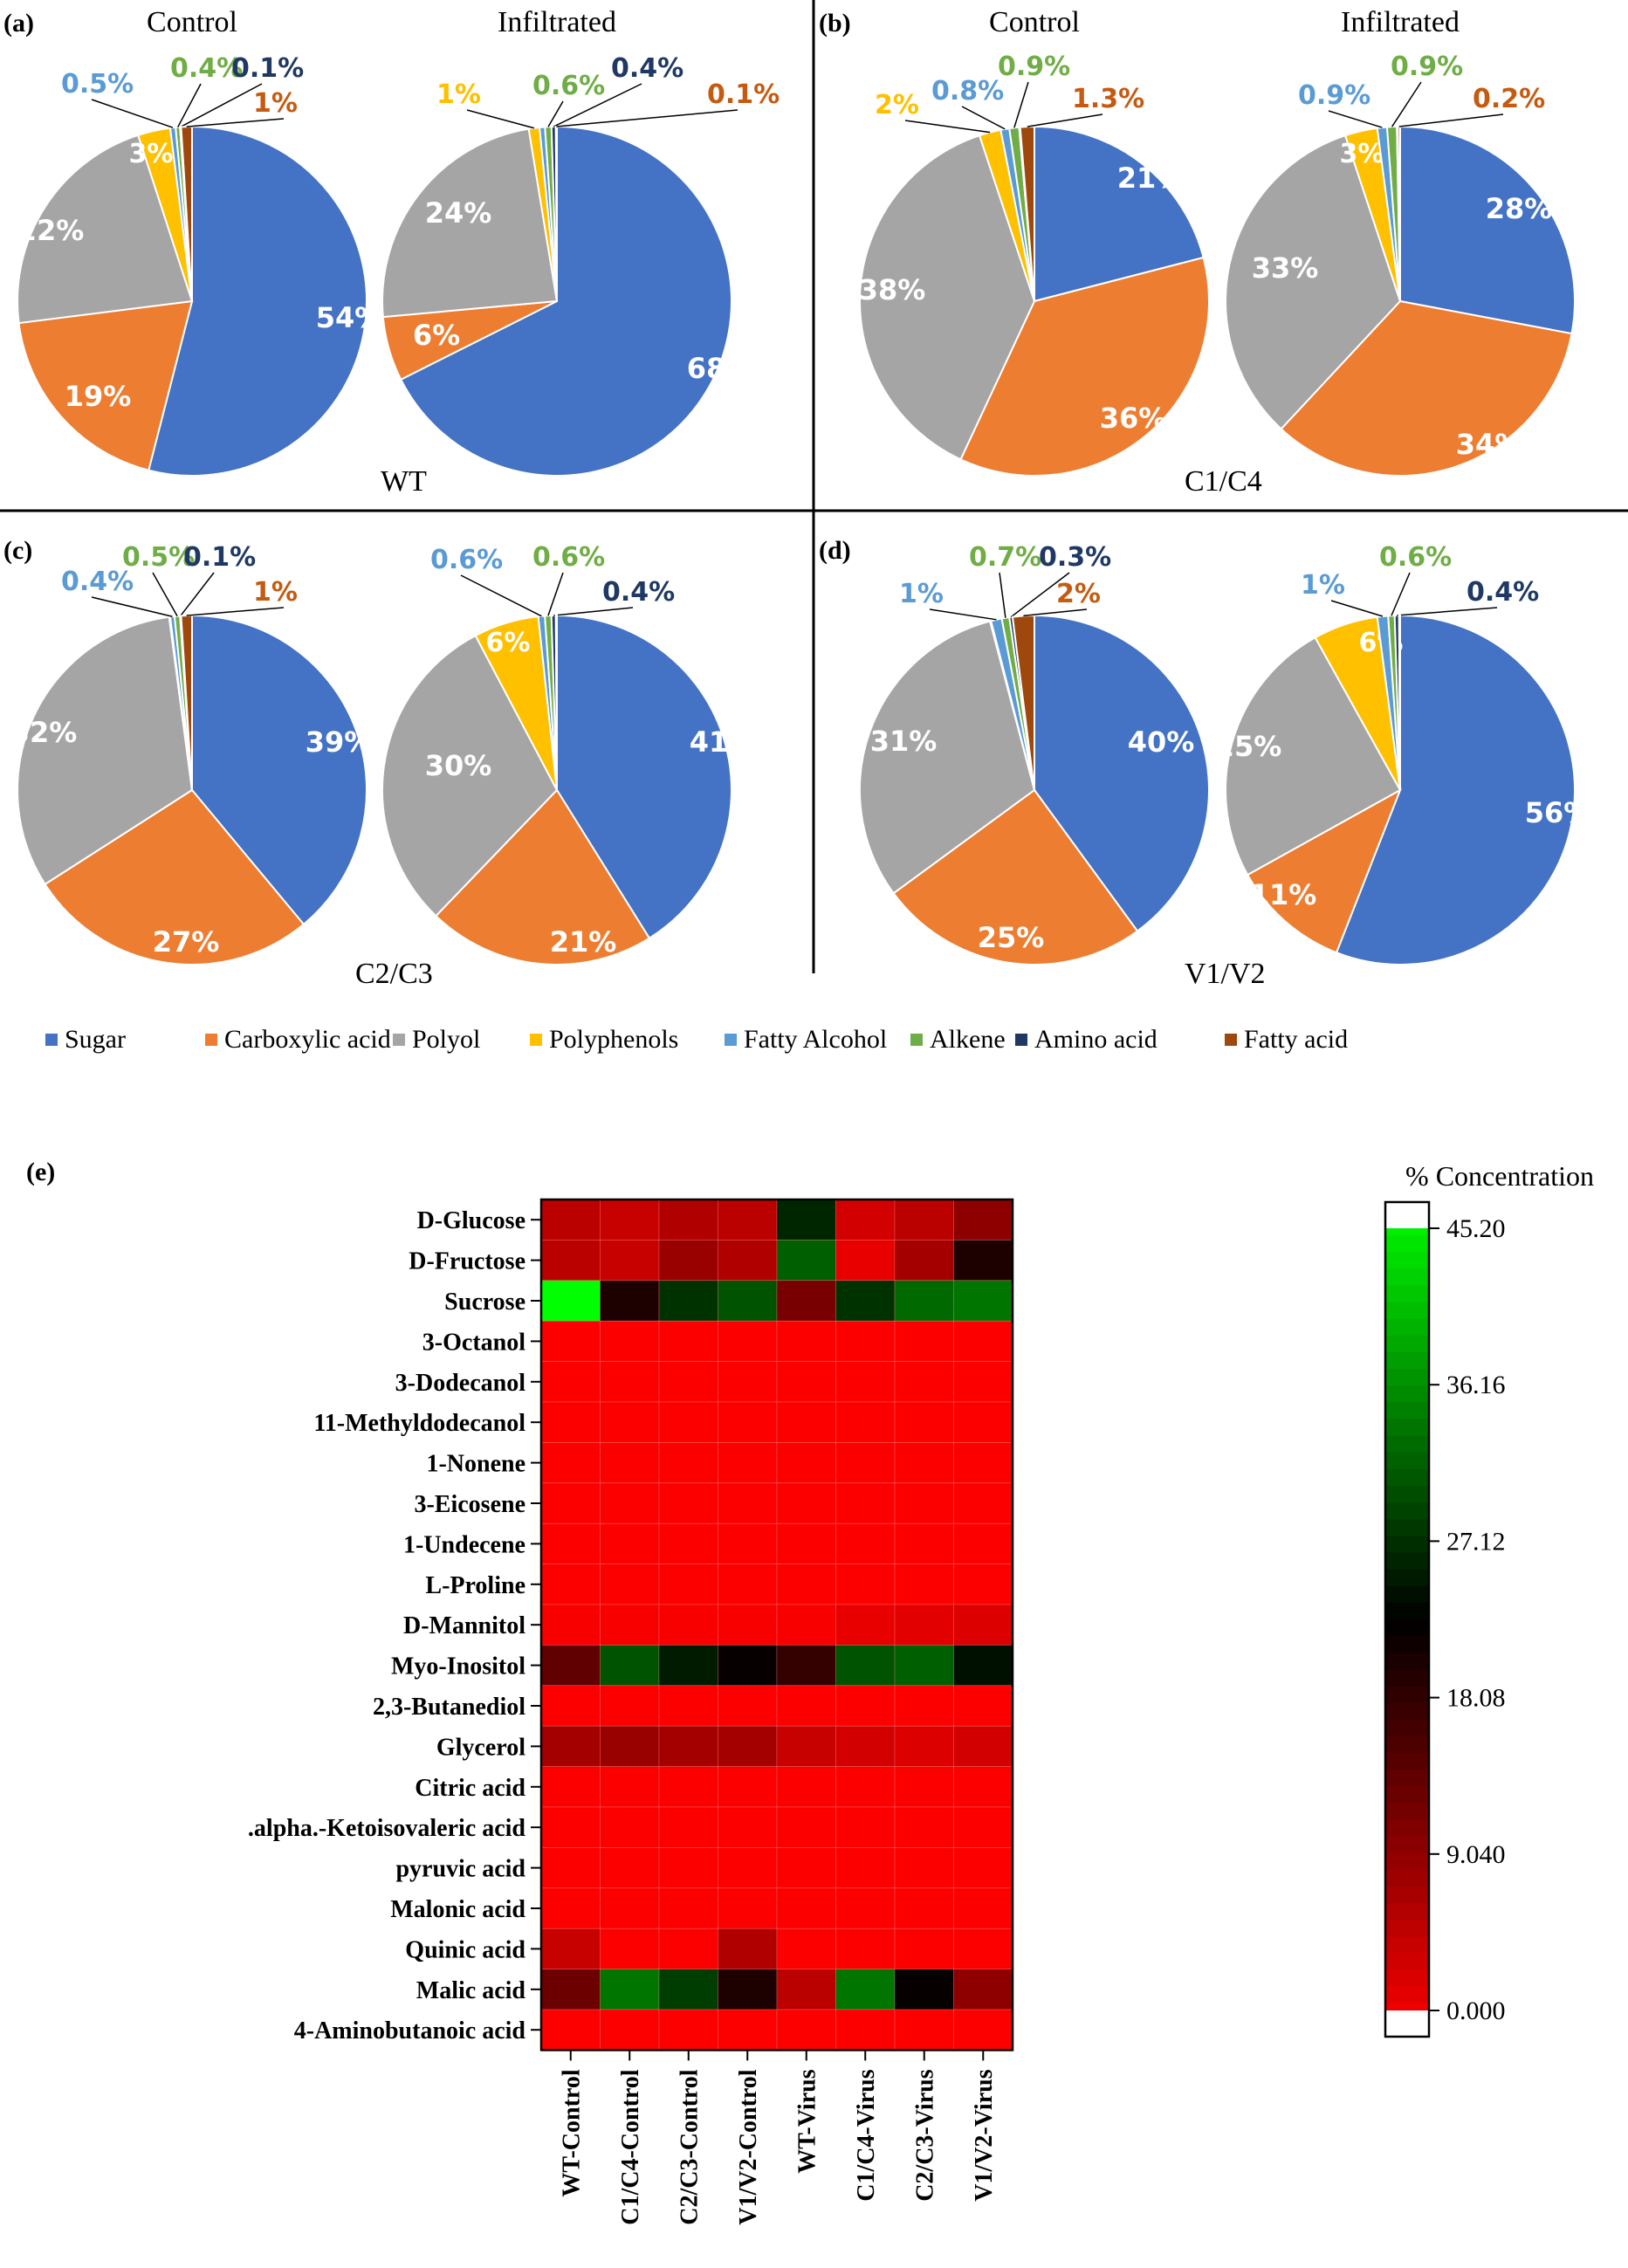  Describe the element at coordinates (1509, 99) in the screenshot. I see `pie-label-small: 0.2%` at that location.